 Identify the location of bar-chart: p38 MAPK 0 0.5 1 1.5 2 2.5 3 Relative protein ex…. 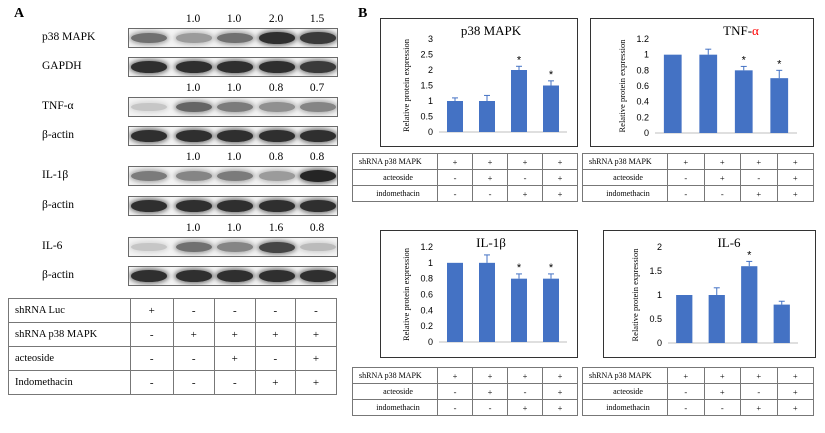
(479, 82).